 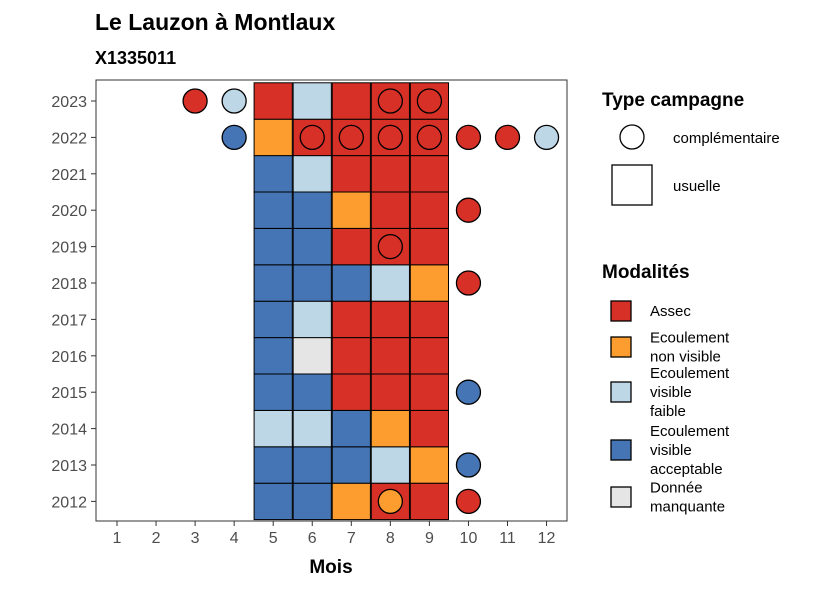 What do you see at coordinates (330, 567) in the screenshot?
I see `x-axis-title: Mois` at bounding box center [330, 567].